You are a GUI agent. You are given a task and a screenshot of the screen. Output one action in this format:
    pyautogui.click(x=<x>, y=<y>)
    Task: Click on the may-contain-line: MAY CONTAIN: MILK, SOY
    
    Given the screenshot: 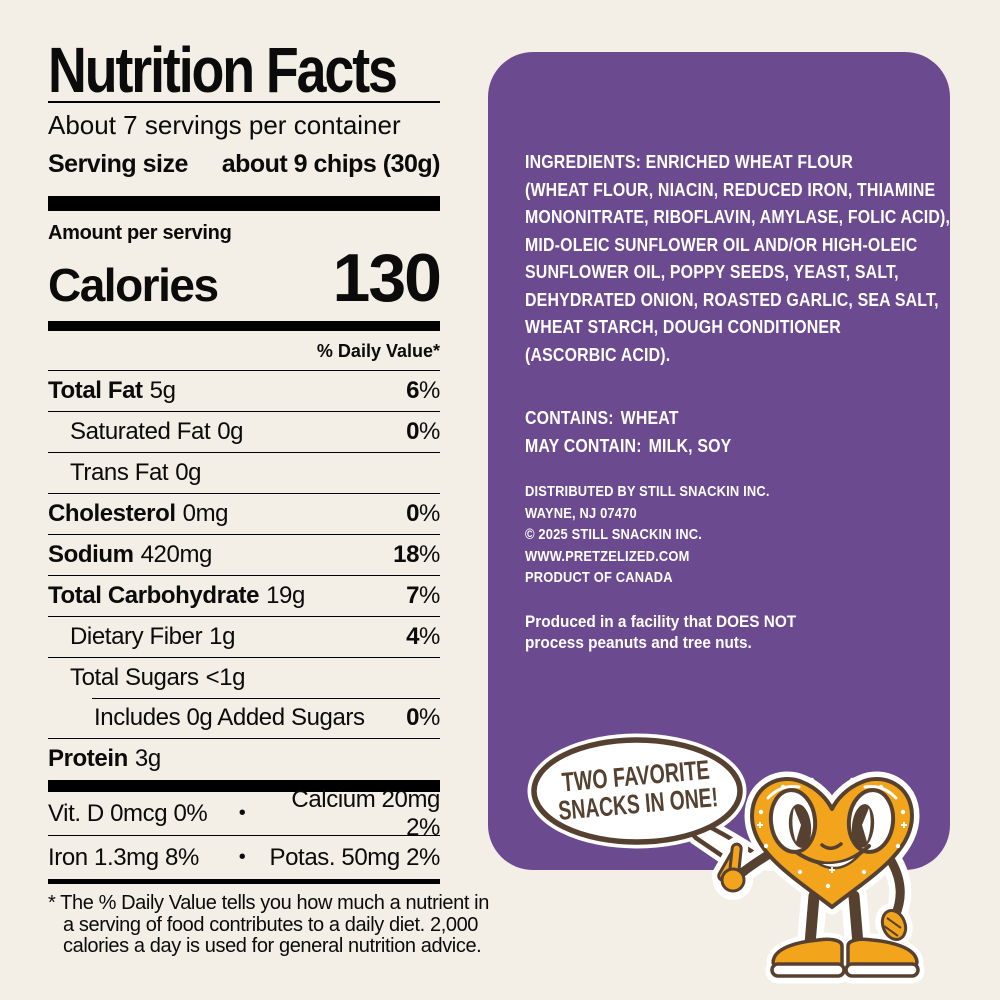 What is the action you would take?
    pyautogui.click(x=700, y=446)
    